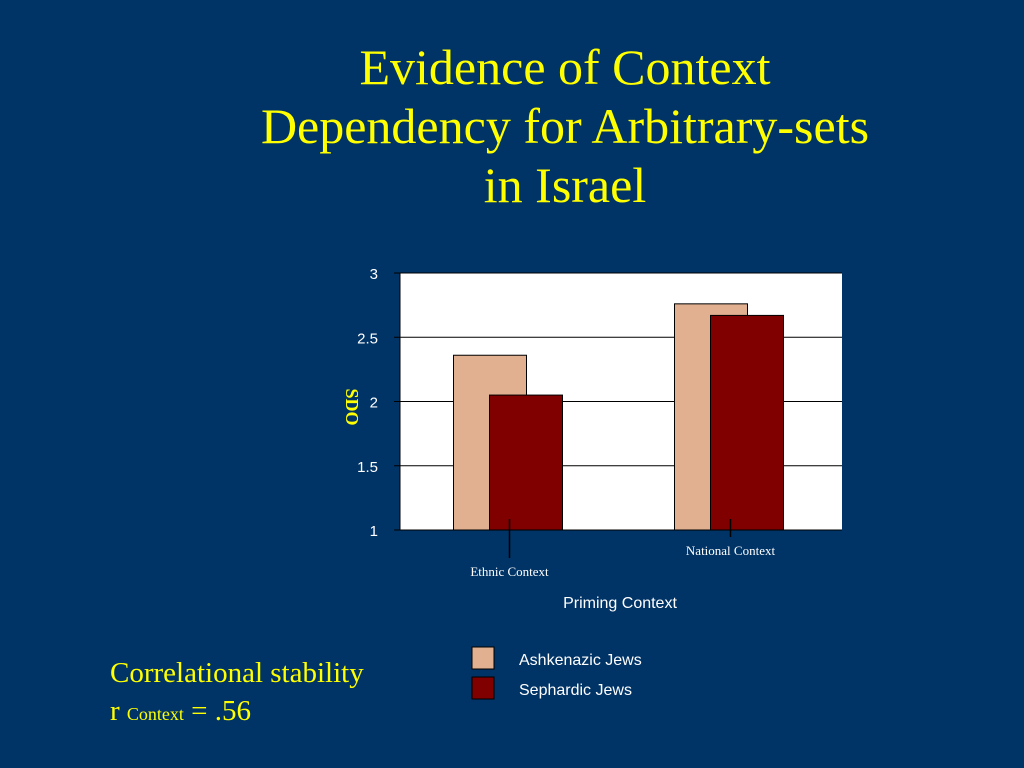  Describe the element at coordinates (620, 603) in the screenshot. I see `x-axis-title: Priming Context` at that location.